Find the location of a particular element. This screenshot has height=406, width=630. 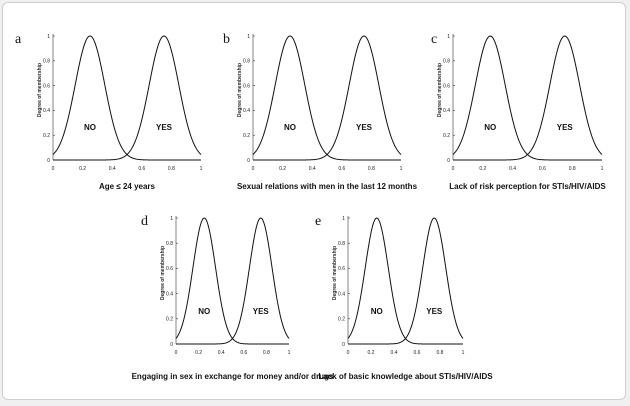

panel-label-b: b is located at coordinates (226, 39).